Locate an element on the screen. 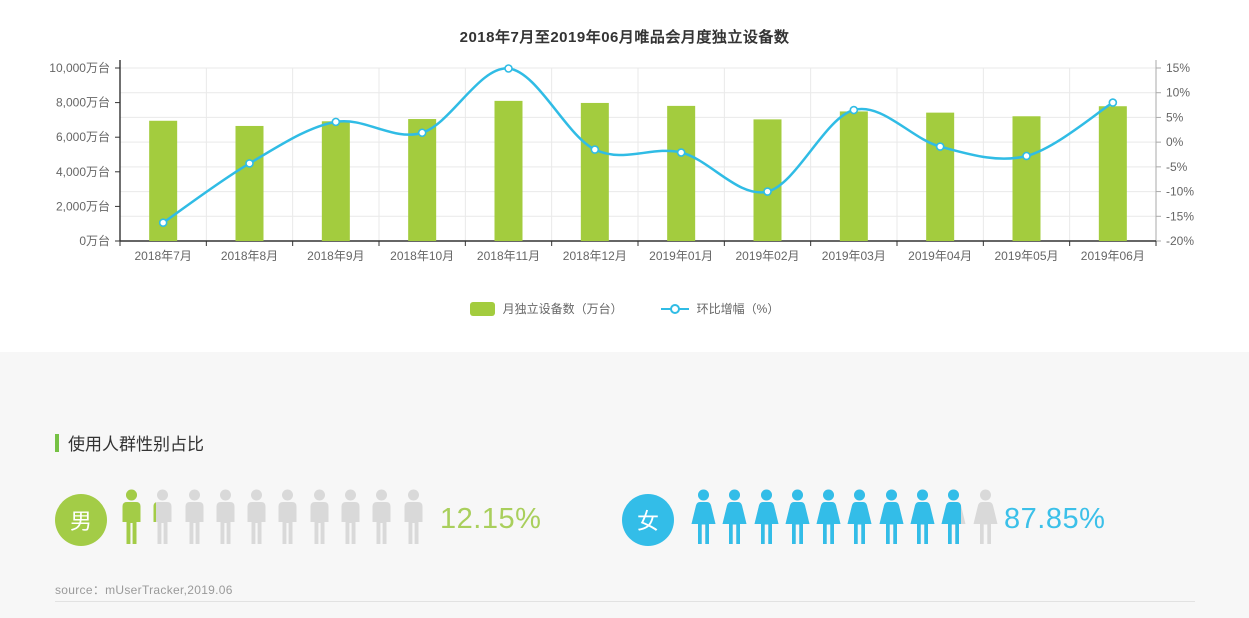 This screenshot has height=618, width=1249. female-percent: 87.85% is located at coordinates (1055, 519).